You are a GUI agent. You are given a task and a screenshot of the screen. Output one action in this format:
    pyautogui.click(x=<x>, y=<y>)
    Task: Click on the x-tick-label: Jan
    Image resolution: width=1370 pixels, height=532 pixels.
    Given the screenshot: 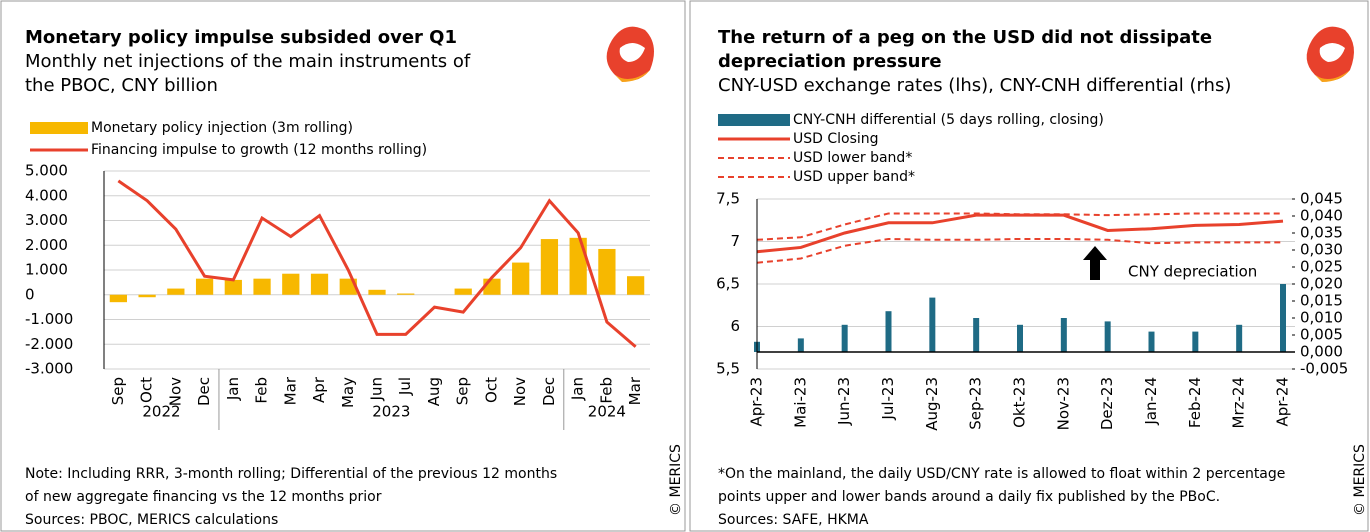 What is the action you would take?
    pyautogui.click(x=233, y=389)
    